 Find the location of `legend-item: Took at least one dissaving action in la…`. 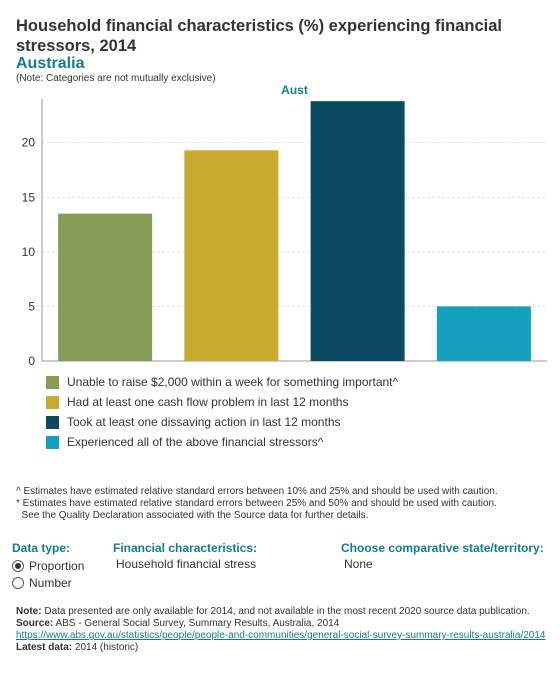

legend-item: Took at least one dissaving action in la… is located at coordinates (222, 422).